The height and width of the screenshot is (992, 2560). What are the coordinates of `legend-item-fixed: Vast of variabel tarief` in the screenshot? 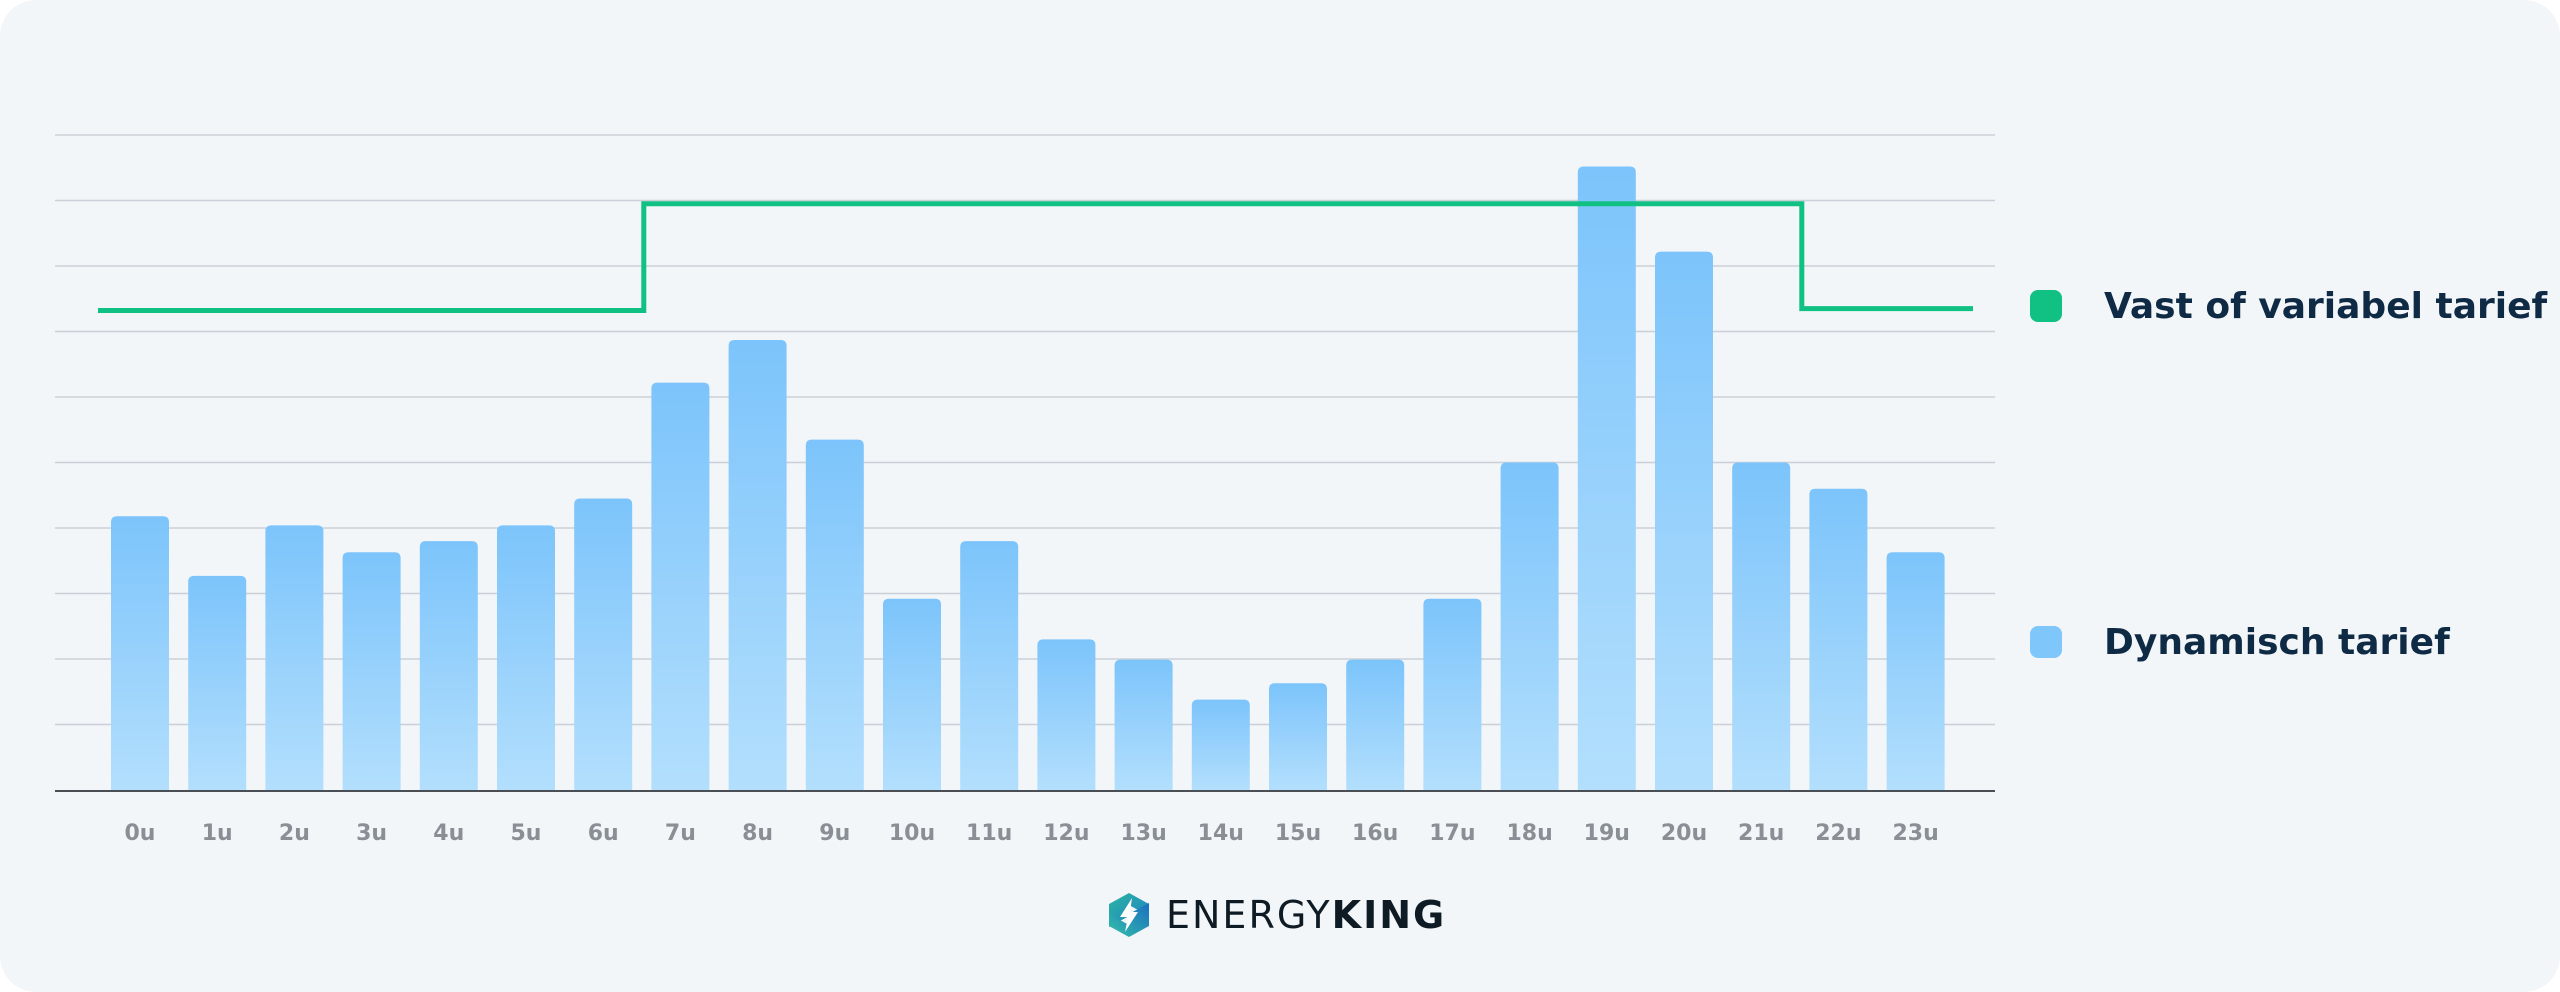 It's located at (2288, 306).